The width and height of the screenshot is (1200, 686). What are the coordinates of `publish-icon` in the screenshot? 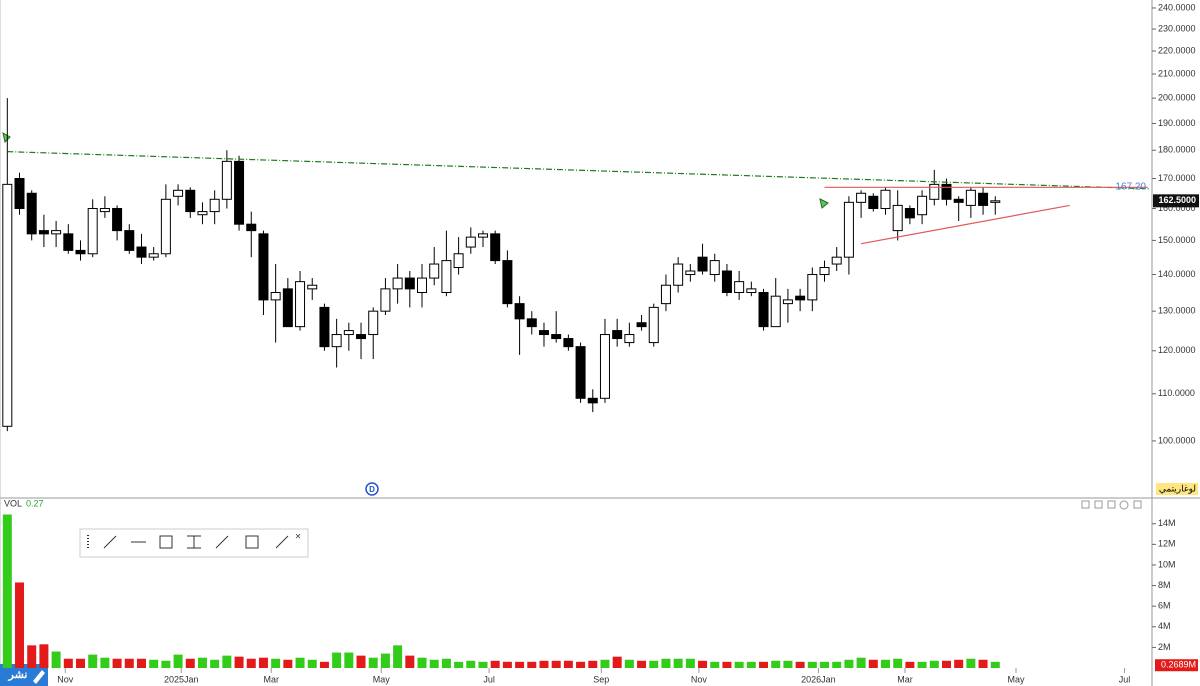 It's located at (39, 677).